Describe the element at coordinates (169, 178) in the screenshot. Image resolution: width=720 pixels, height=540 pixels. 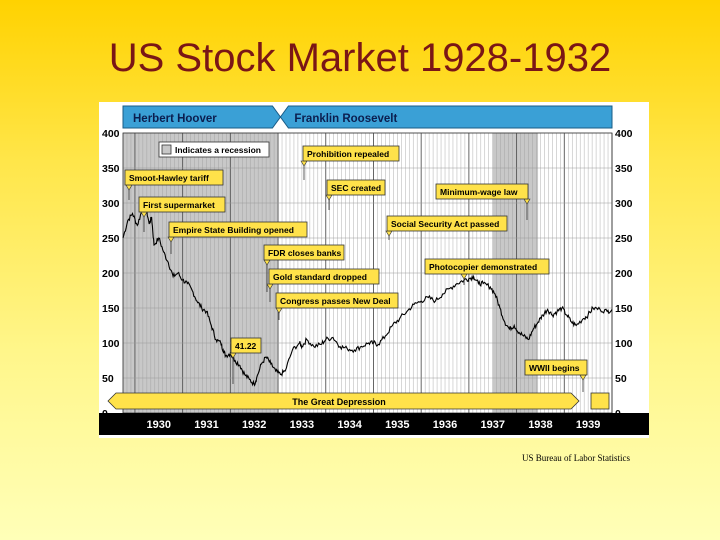
I see `callout-text: Smoot-Hawley tariff` at that location.